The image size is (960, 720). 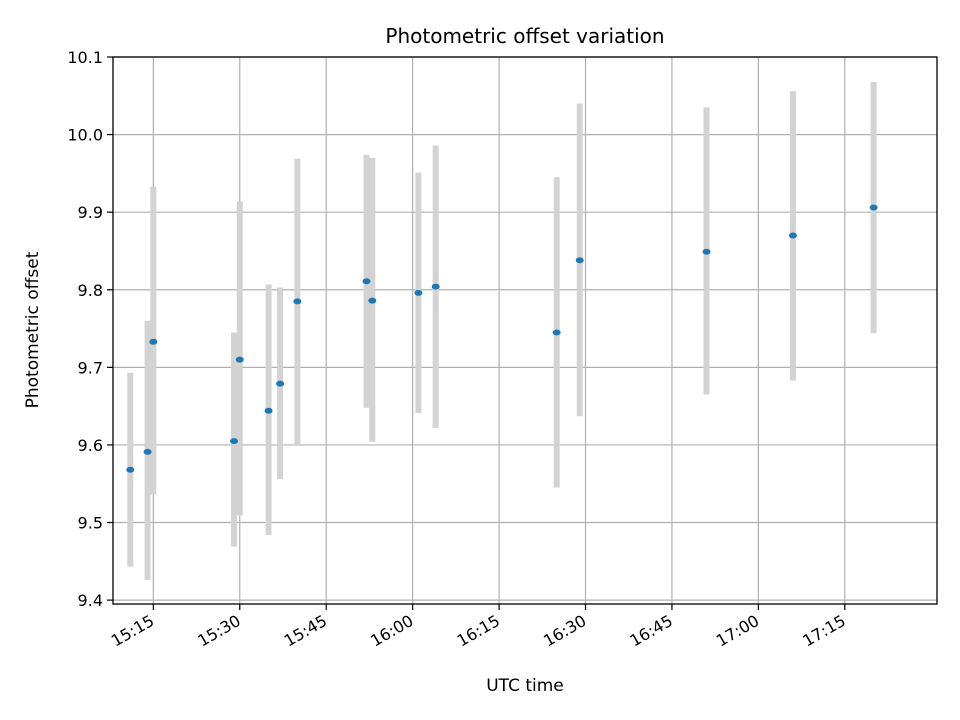 What do you see at coordinates (737, 631) in the screenshot?
I see `x-tick-label: 17:00` at bounding box center [737, 631].